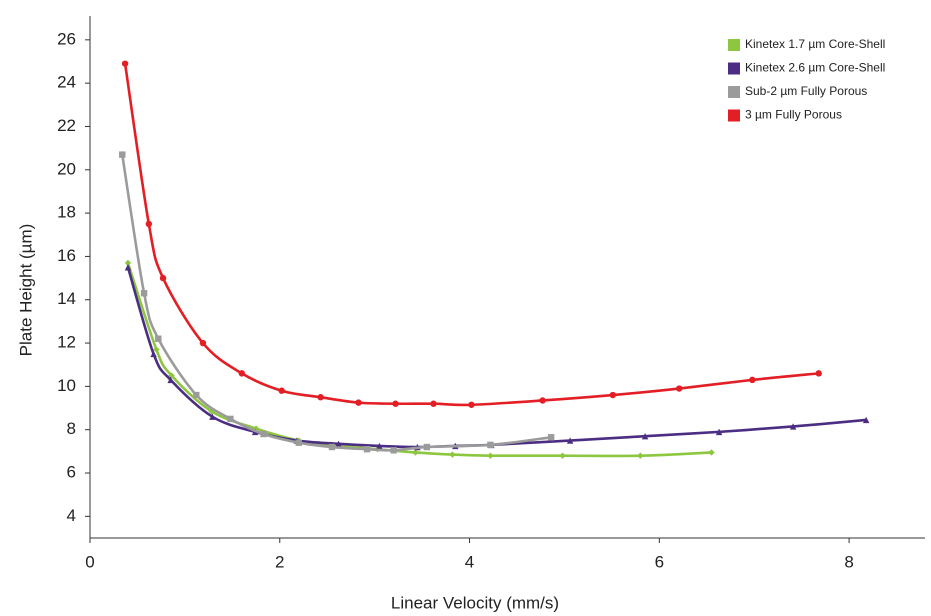  Describe the element at coordinates (66, 168) in the screenshot. I see `y-tick-label: 20` at that location.